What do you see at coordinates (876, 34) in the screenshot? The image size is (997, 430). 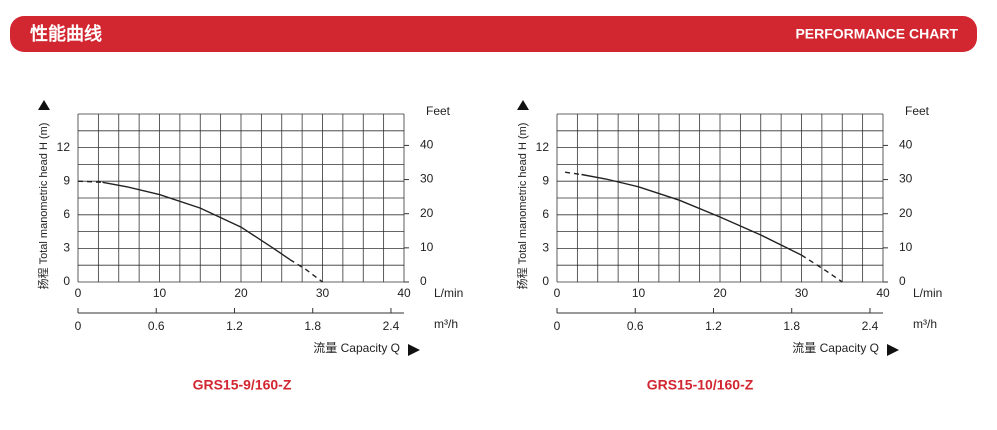 I see `header-title-en: PERFORMANCE CHART` at bounding box center [876, 34].